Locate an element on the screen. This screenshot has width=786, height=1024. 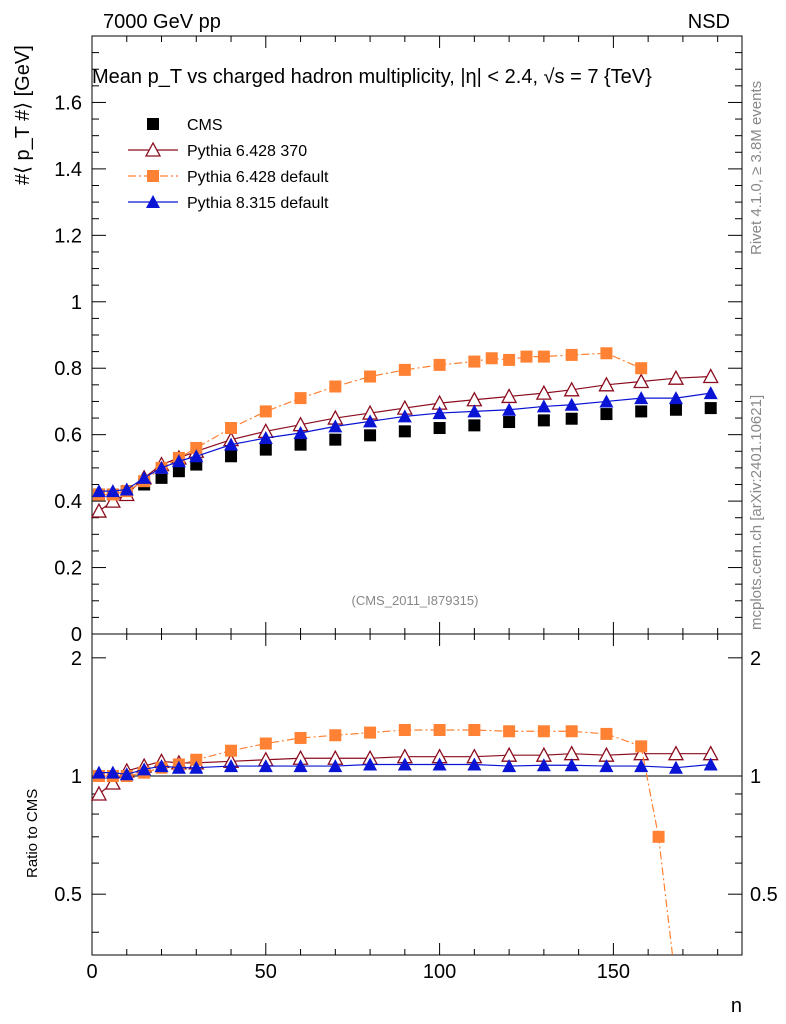
x-axis-label: n is located at coordinates (736, 1006).